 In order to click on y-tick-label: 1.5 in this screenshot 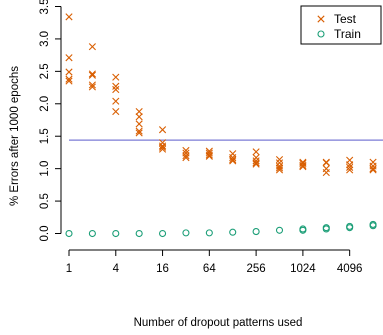, I will do `click(45, 136)`.